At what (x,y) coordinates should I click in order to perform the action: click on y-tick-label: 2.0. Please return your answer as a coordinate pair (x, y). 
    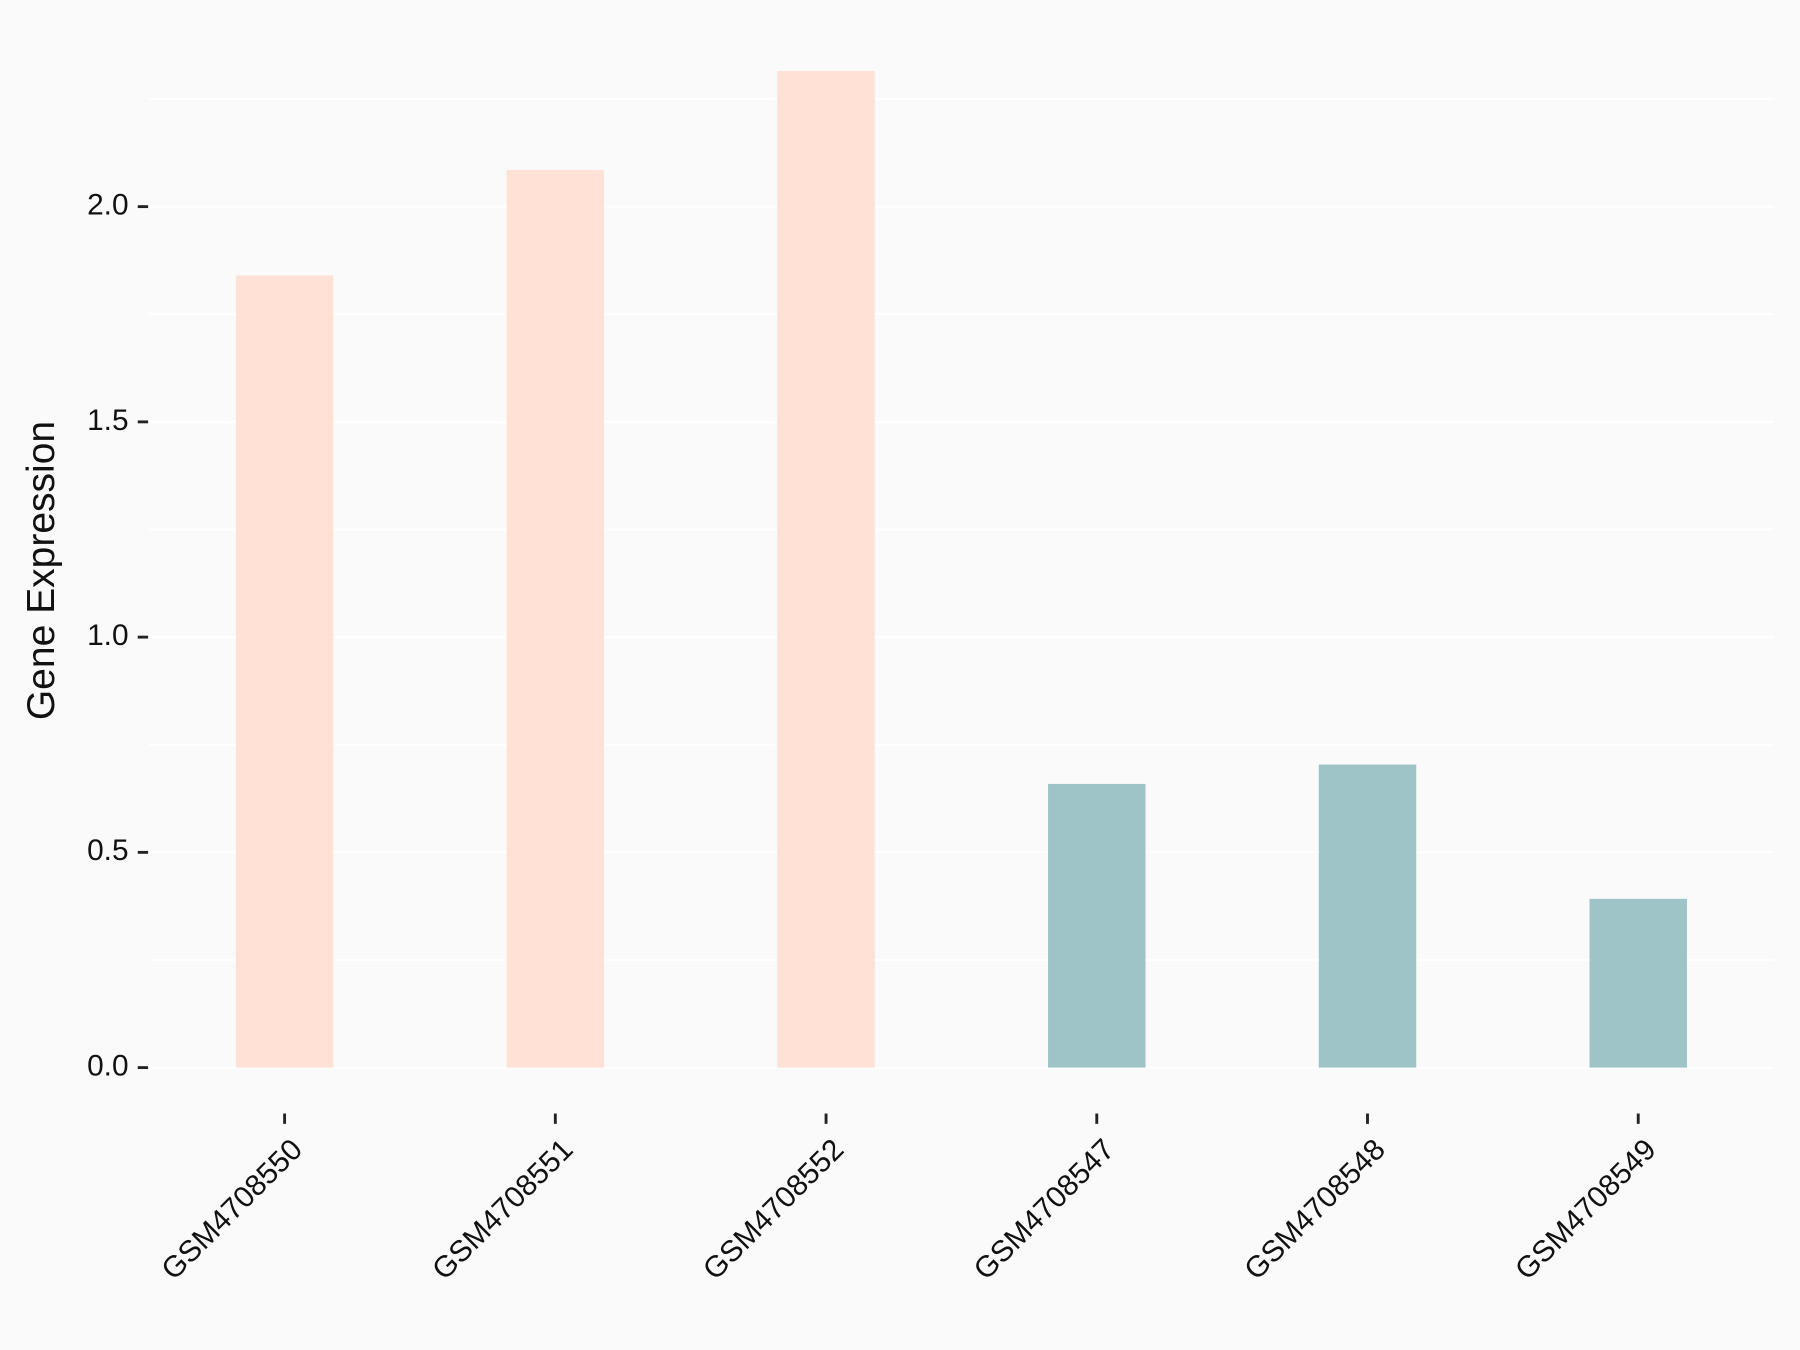
    Looking at the image, I should click on (107, 205).